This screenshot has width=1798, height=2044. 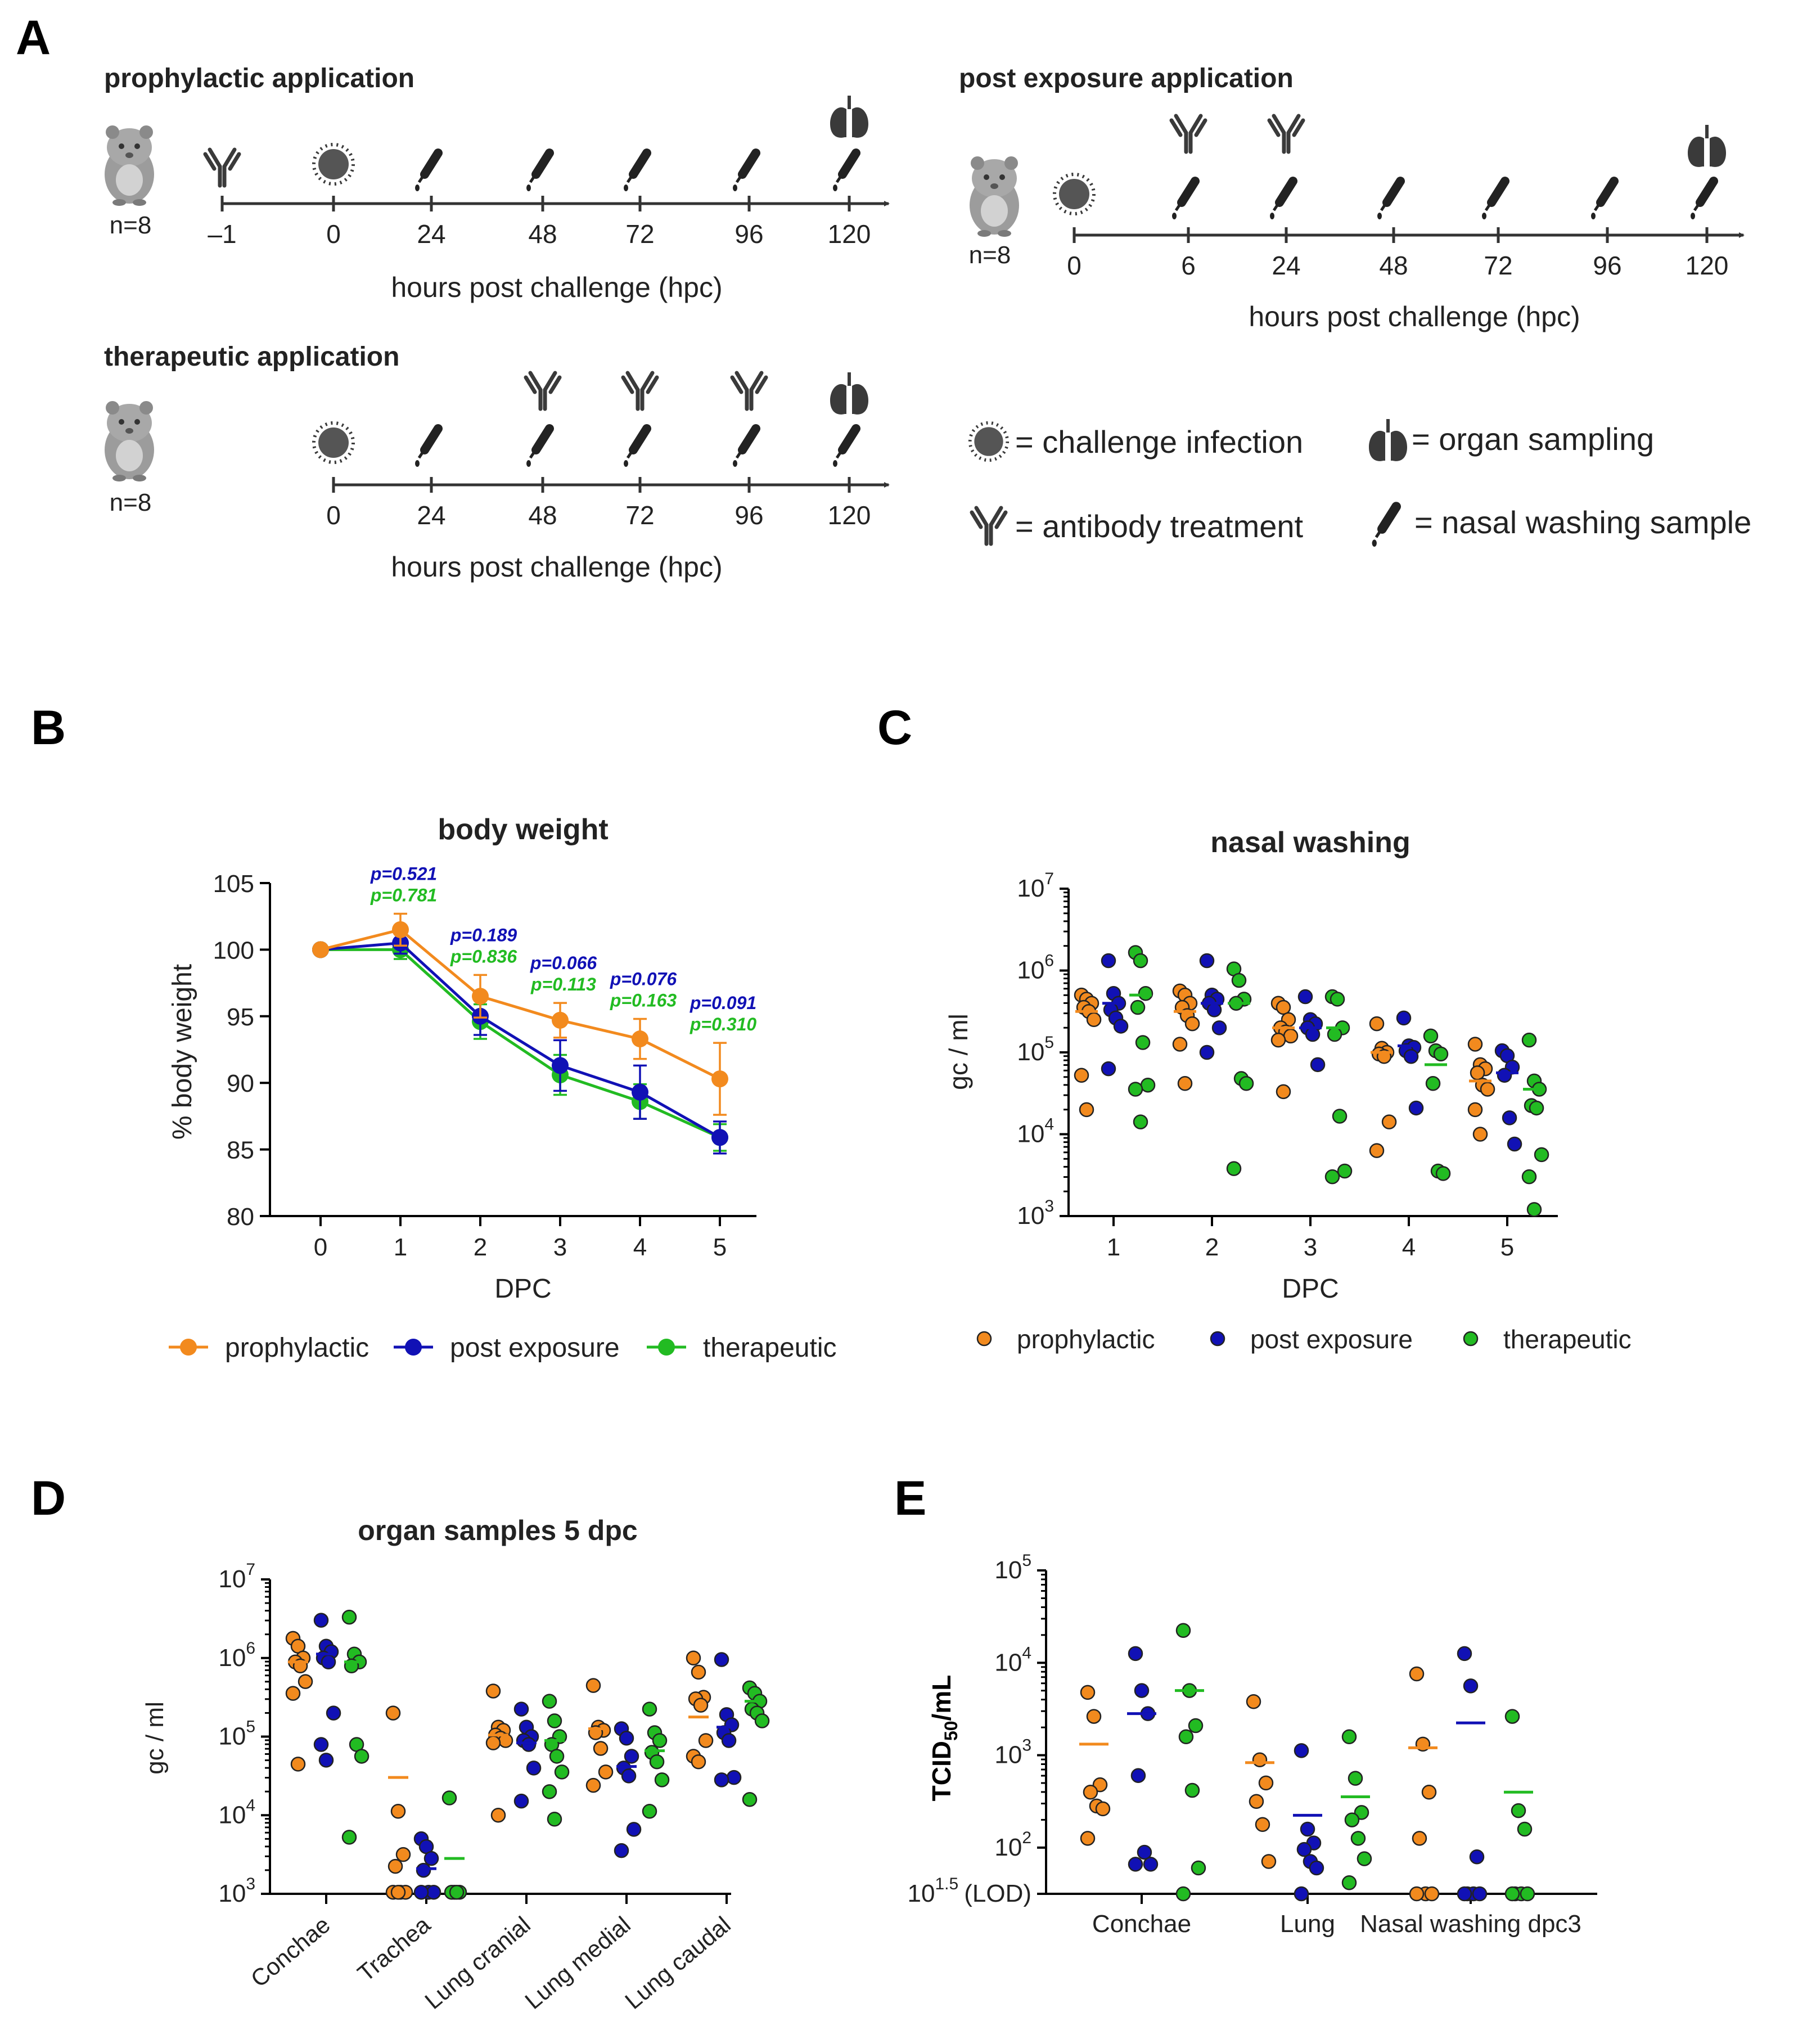 I want to click on x-tick-label: Nasal washing dpc3, so click(x=1470, y=1924).